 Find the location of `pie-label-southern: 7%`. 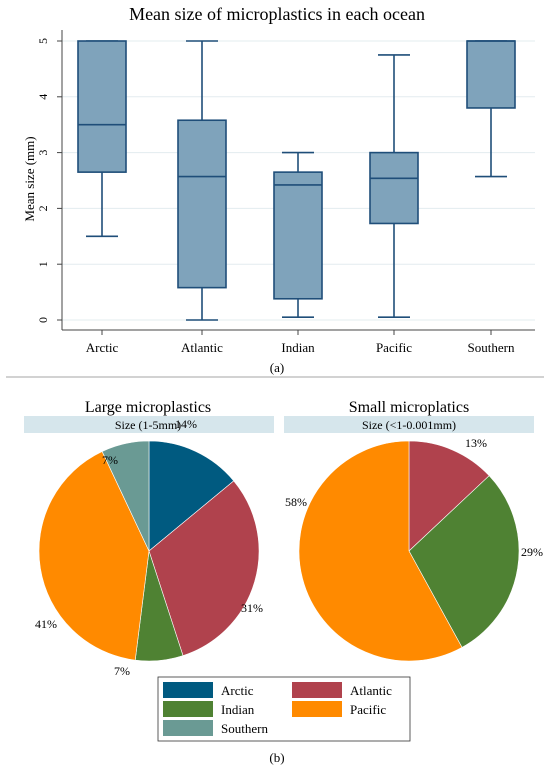

pie-label-southern: 7% is located at coordinates (110, 460).